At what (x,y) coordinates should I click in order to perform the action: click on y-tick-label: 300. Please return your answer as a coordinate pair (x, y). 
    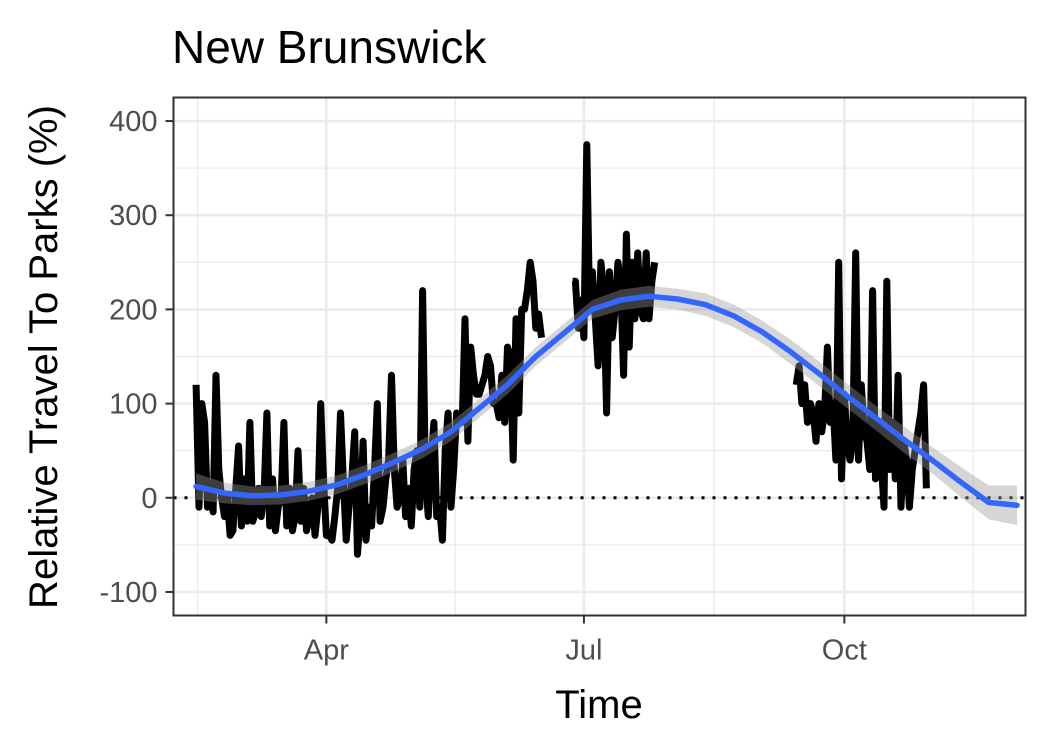
    Looking at the image, I should click on (133, 216).